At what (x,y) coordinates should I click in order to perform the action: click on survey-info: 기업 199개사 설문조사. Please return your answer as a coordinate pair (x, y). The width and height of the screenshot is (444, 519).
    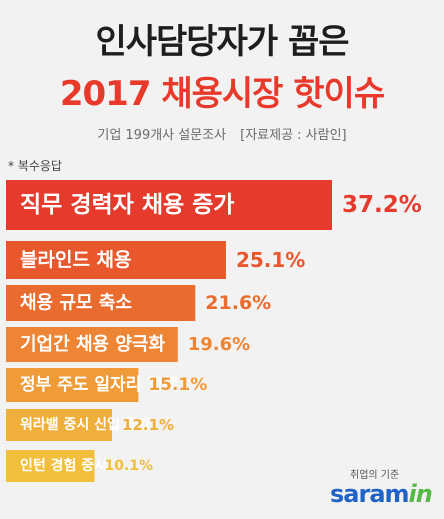
    Looking at the image, I should click on (162, 135).